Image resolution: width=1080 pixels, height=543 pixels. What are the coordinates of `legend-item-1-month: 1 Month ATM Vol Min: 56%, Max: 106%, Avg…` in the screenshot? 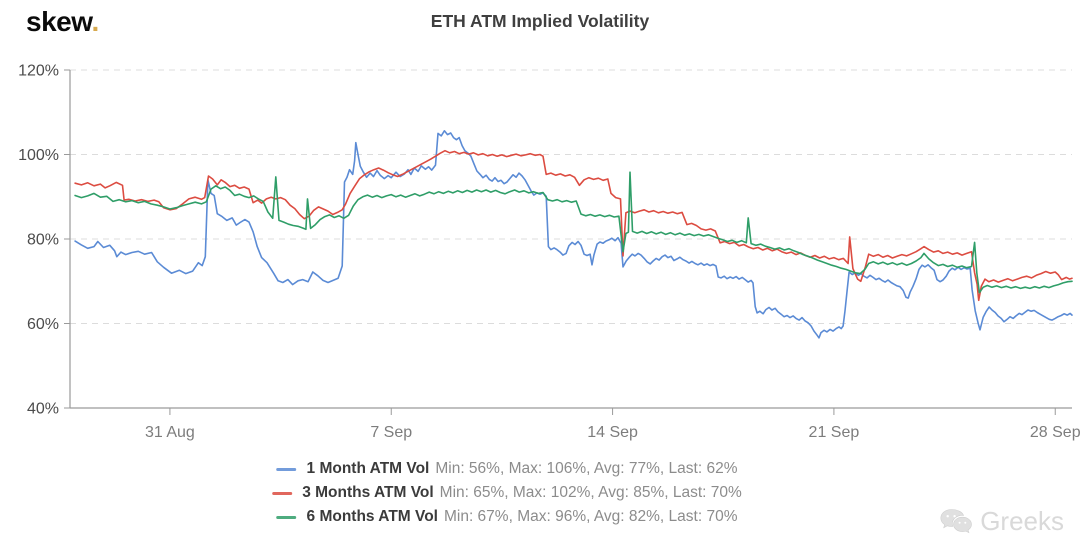 It's located at (507, 469).